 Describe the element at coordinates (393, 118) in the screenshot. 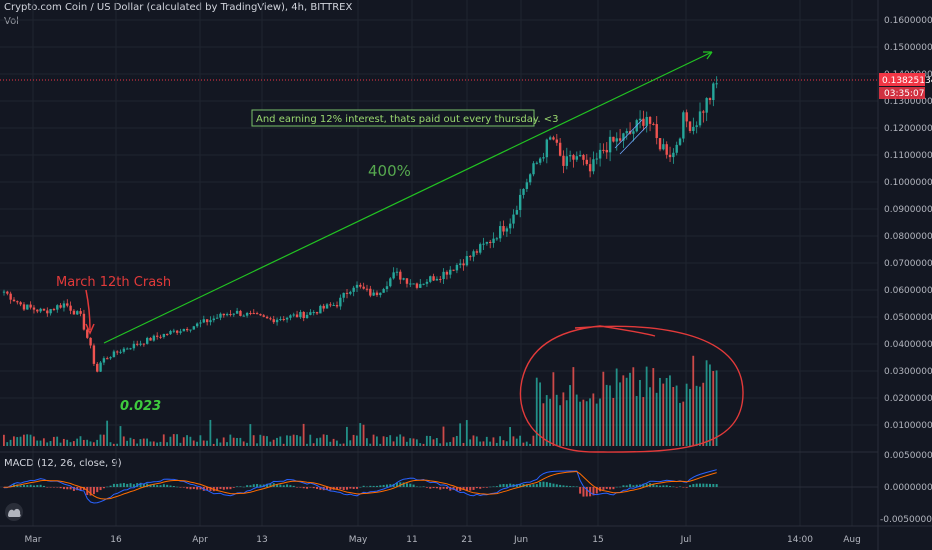

I see `note-box` at that location.